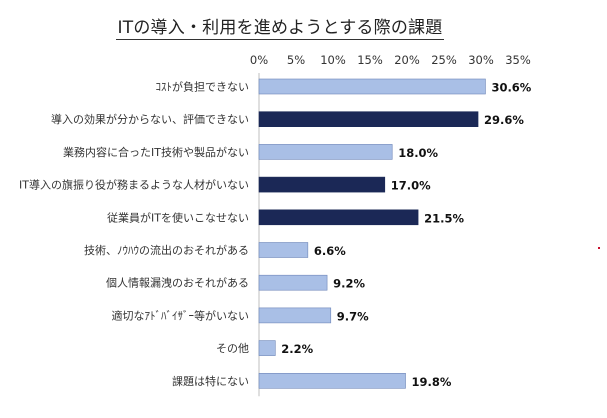  Describe the element at coordinates (444, 60) in the screenshot. I see `x-tick-label: 25%` at that location.